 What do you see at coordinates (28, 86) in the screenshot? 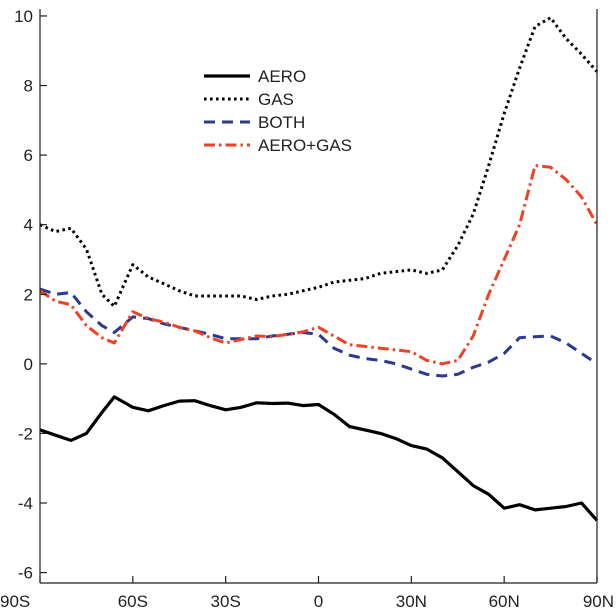
I see `y-tick-label: 8` at bounding box center [28, 86].